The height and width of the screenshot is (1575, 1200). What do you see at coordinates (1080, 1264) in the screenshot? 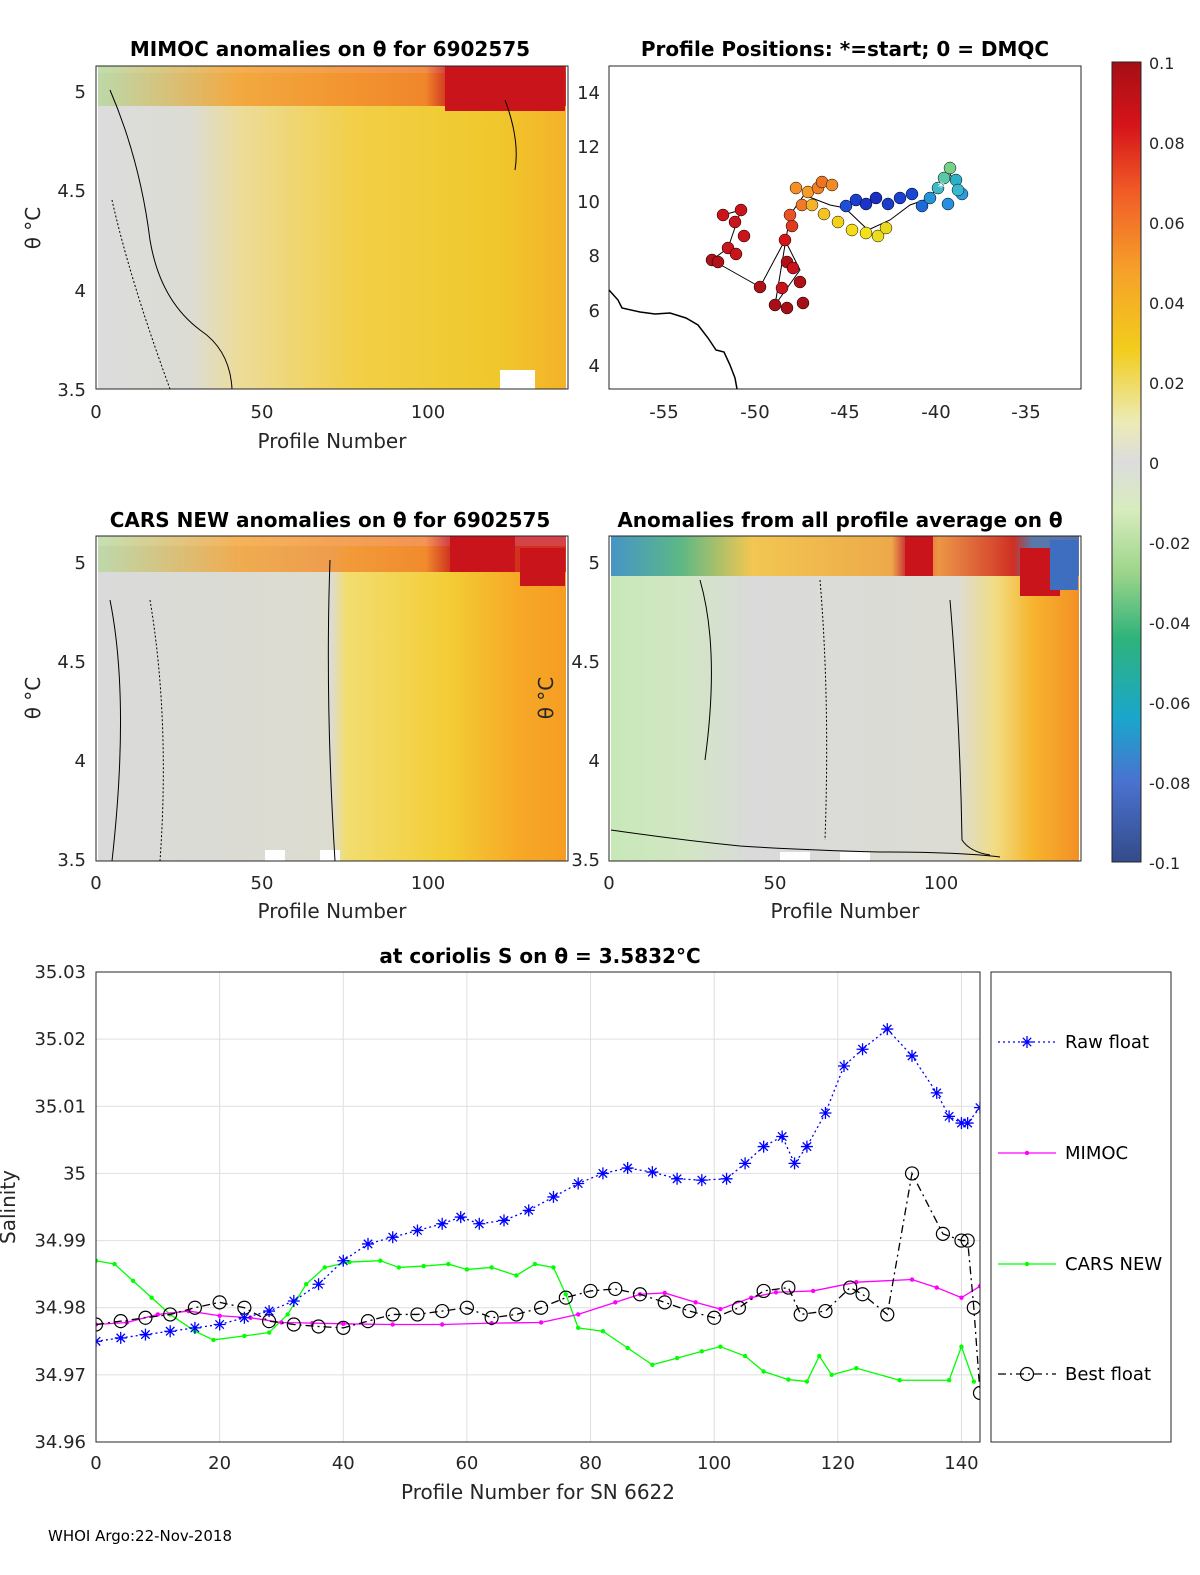
I see `legend-item-cars-new: CARS NEW` at bounding box center [1080, 1264].